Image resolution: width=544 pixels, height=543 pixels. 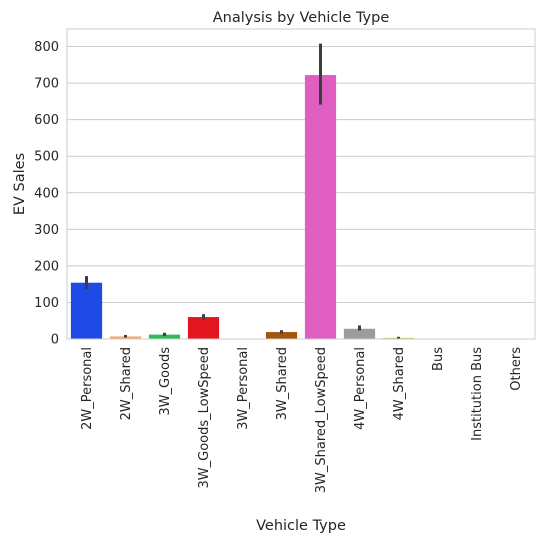 What do you see at coordinates (87, 388) in the screenshot?
I see `x-tick-label: 2W_Personal` at bounding box center [87, 388].